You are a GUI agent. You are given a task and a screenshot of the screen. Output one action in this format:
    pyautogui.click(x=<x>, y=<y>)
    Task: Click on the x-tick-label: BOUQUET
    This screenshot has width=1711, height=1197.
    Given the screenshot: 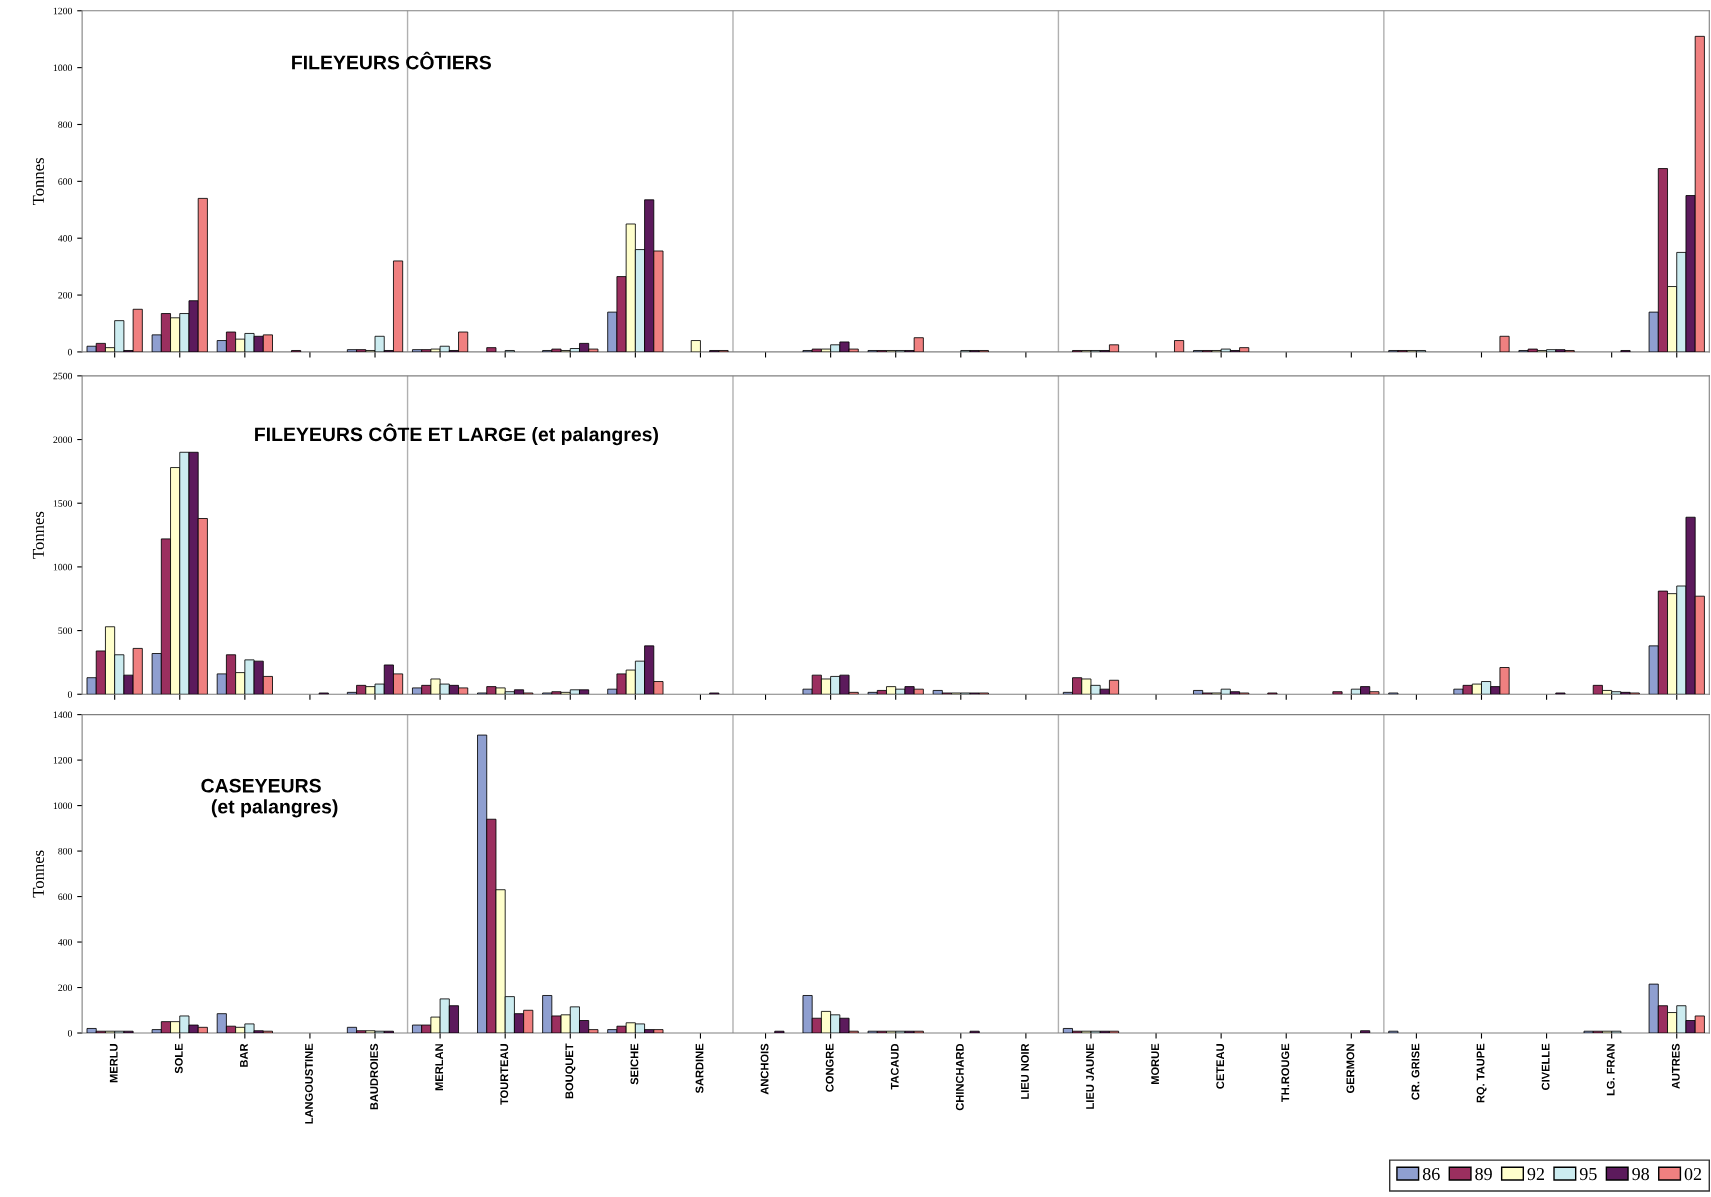 What is the action you would take?
    pyautogui.click(x=570, y=1071)
    